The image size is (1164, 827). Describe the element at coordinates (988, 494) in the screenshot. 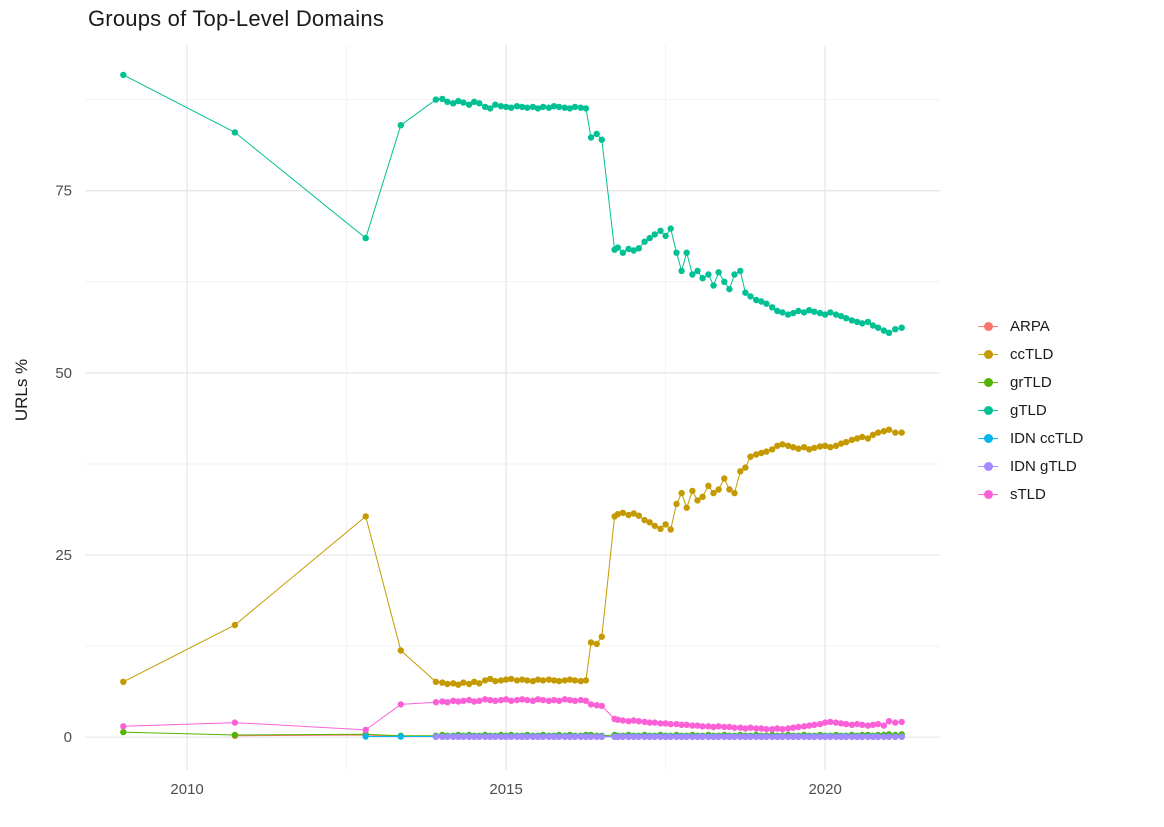

I see `legend-dot-icon` at that location.